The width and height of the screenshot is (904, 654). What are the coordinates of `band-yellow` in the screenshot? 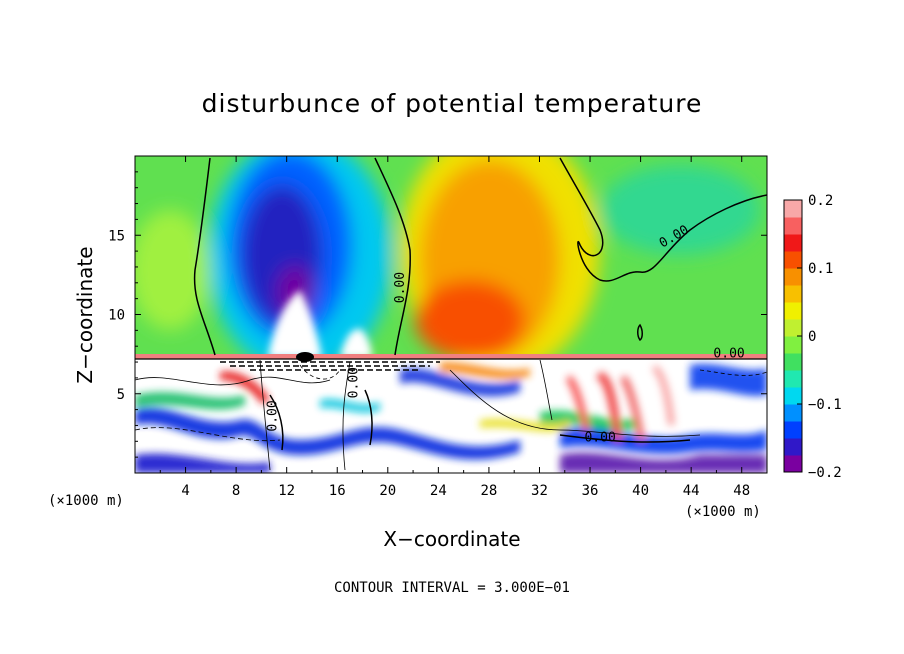 It's located at (525, 425).